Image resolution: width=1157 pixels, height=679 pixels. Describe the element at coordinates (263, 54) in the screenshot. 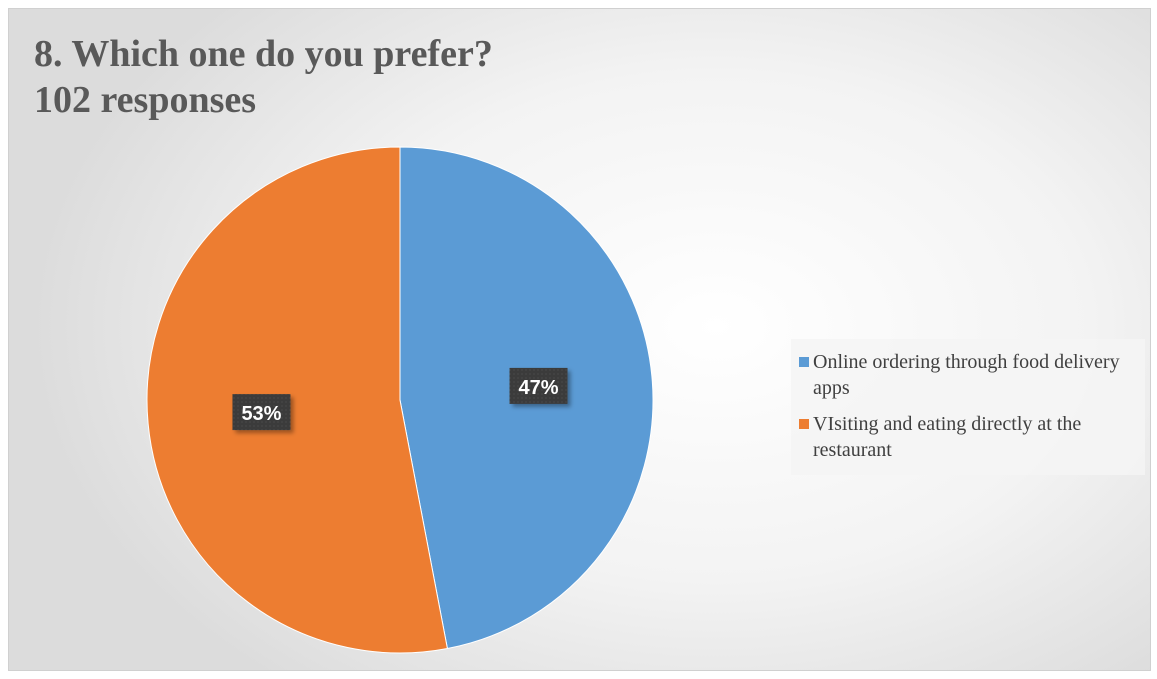

I see `chart-title: 8. Which one do you prefer?` at that location.